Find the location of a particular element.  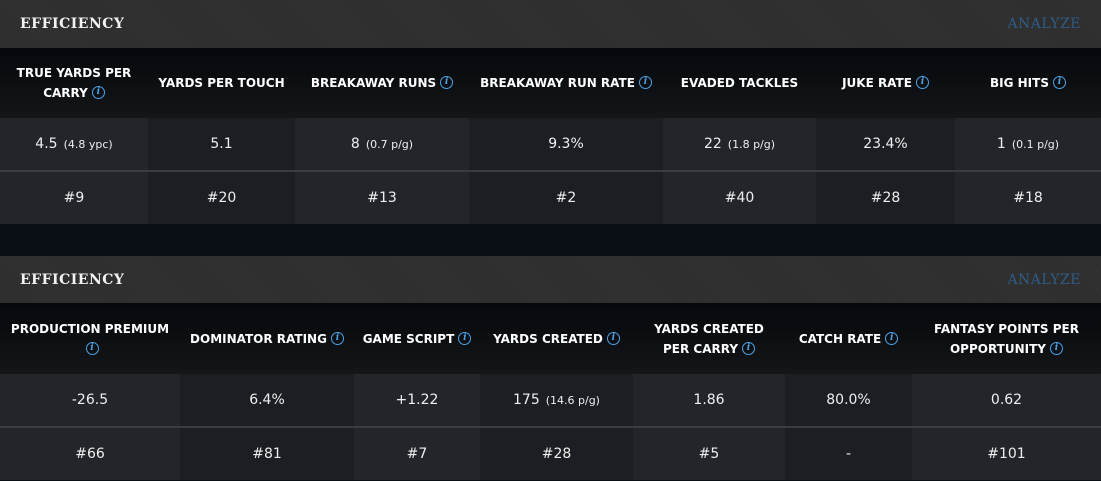

rank-row: #66 #81 #7 #28 #5- #101 is located at coordinates (550, 453).